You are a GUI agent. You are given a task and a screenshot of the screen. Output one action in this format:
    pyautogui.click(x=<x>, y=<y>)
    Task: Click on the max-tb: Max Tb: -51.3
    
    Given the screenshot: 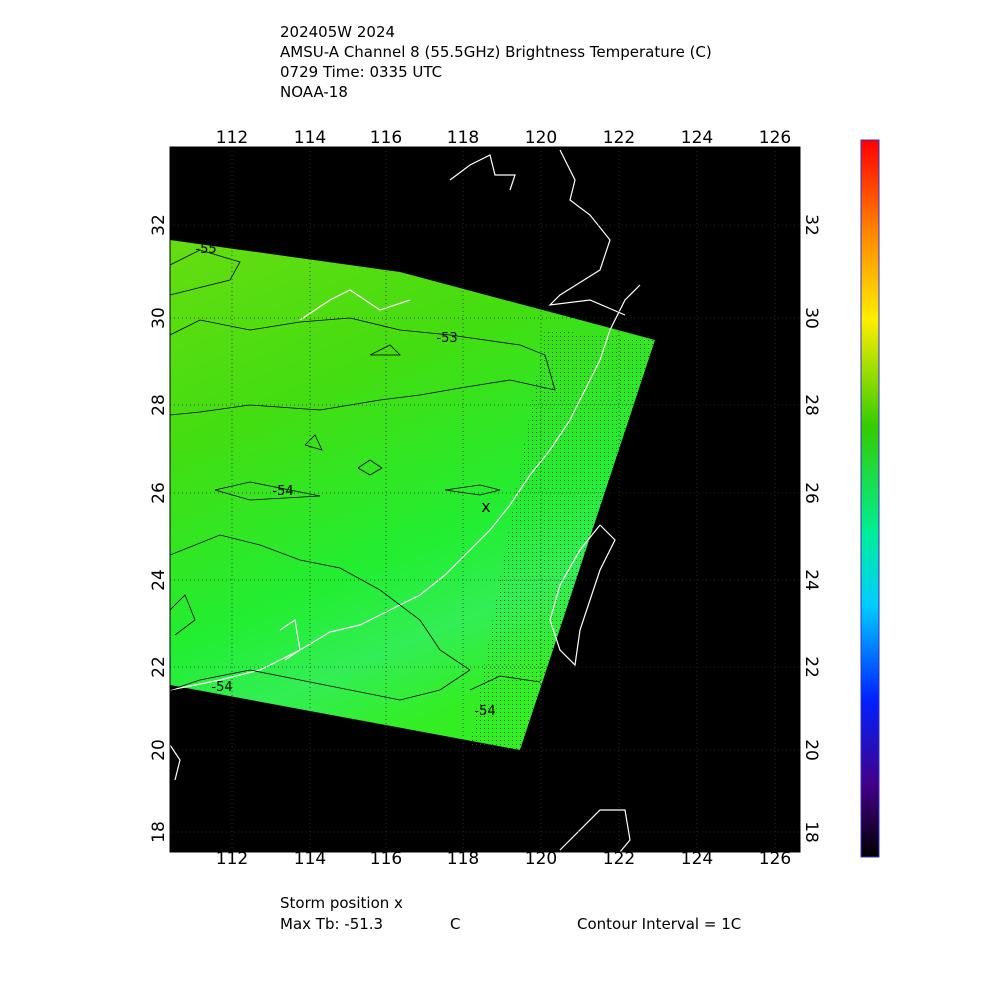 What is the action you would take?
    pyautogui.click(x=331, y=924)
    